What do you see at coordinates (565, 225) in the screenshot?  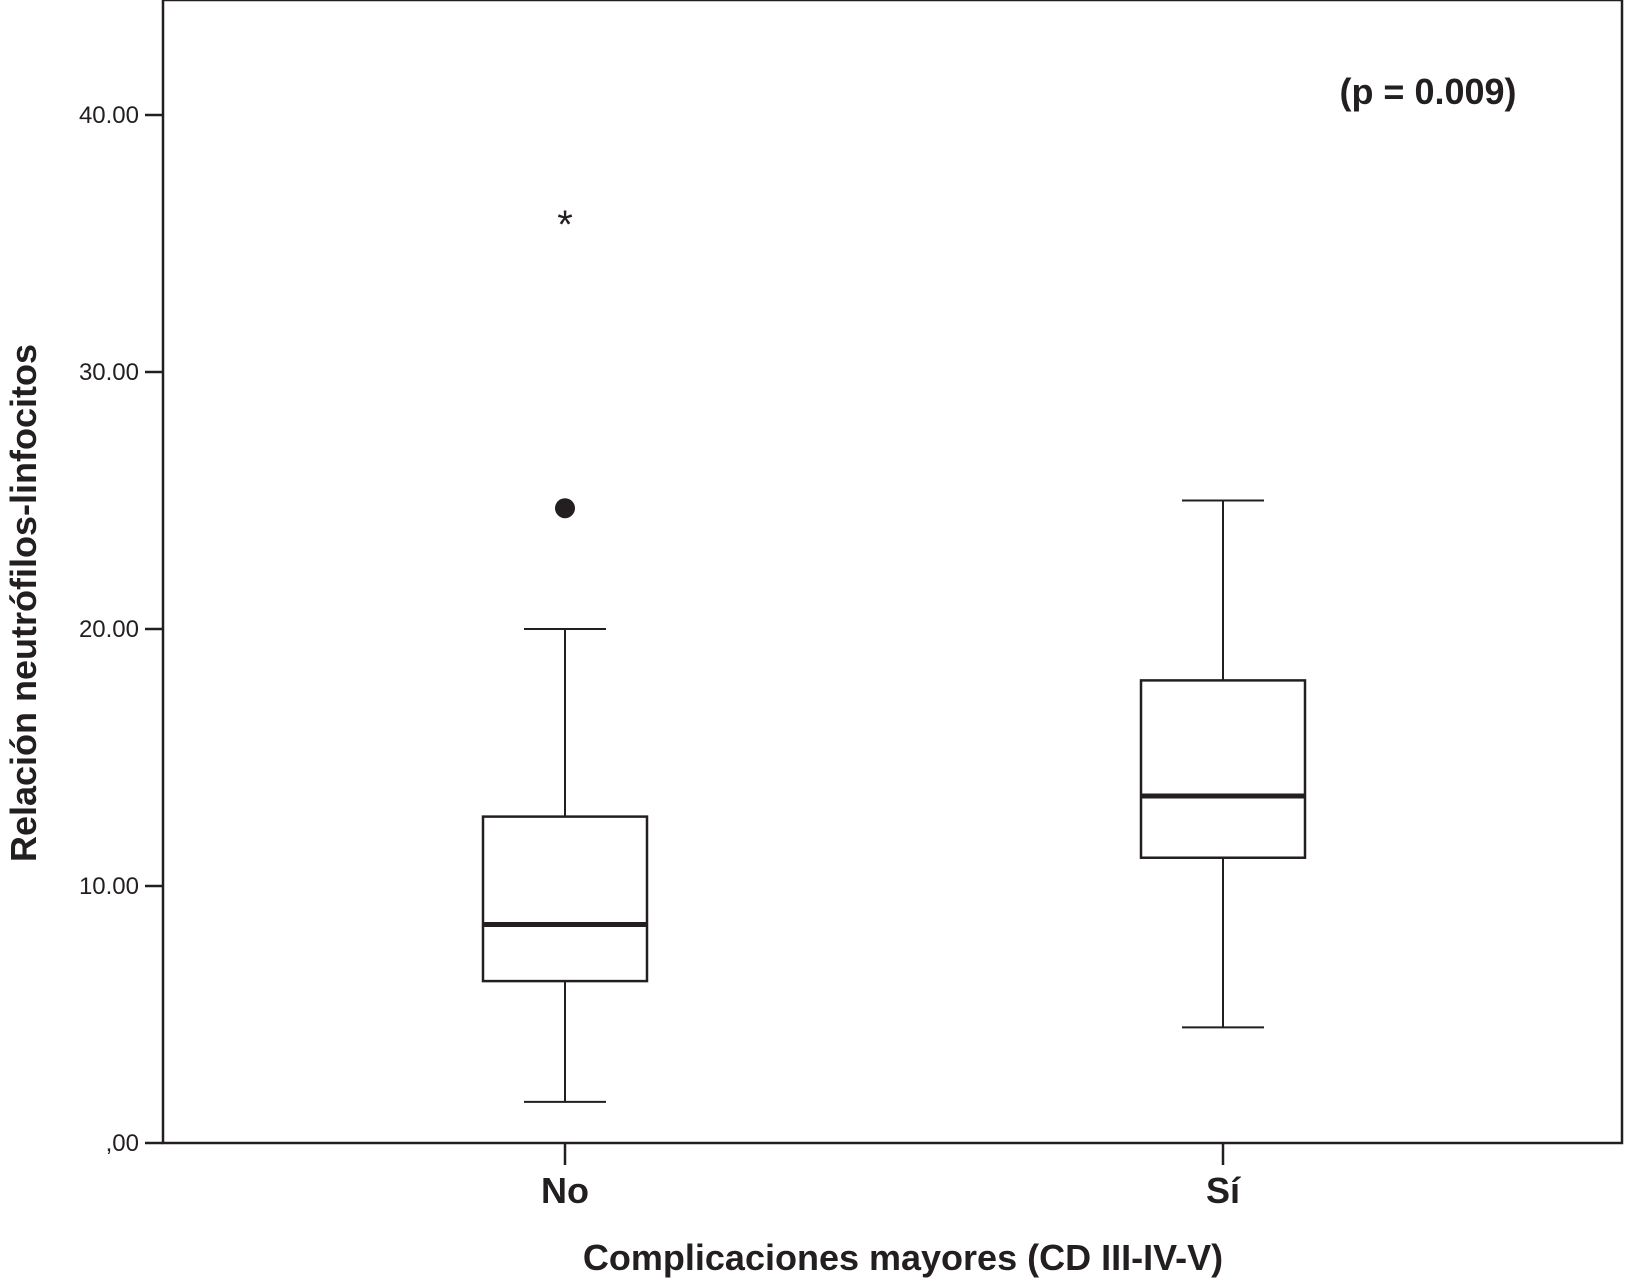 I see `extreme-point: *` at bounding box center [565, 225].